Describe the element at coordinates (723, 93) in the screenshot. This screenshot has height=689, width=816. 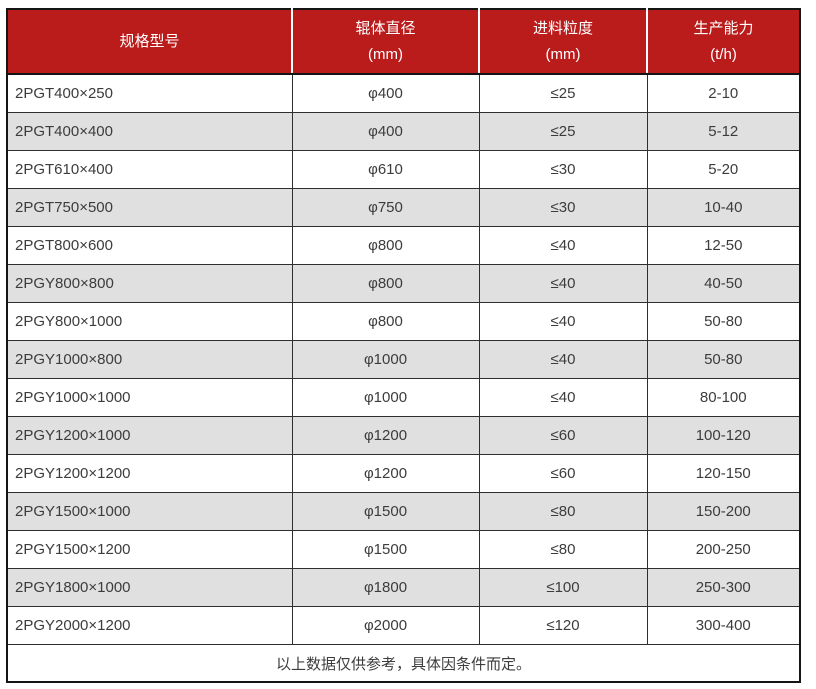
I see `capacity-cell: 2-10` at that location.